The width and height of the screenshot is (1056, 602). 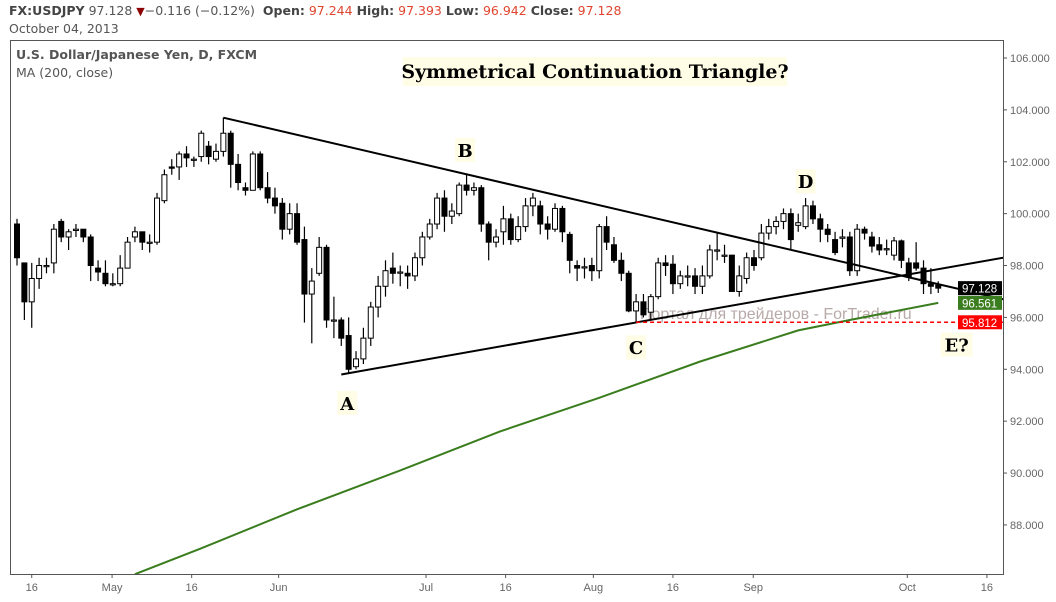 I want to click on y-tick-label: 102.000, so click(x=1030, y=163).